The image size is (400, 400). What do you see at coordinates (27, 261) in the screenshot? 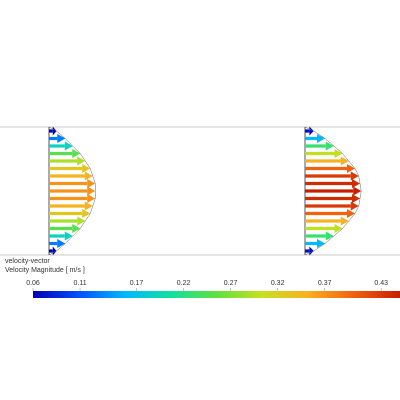
I see `legend-title: velocity-vector` at bounding box center [27, 261].